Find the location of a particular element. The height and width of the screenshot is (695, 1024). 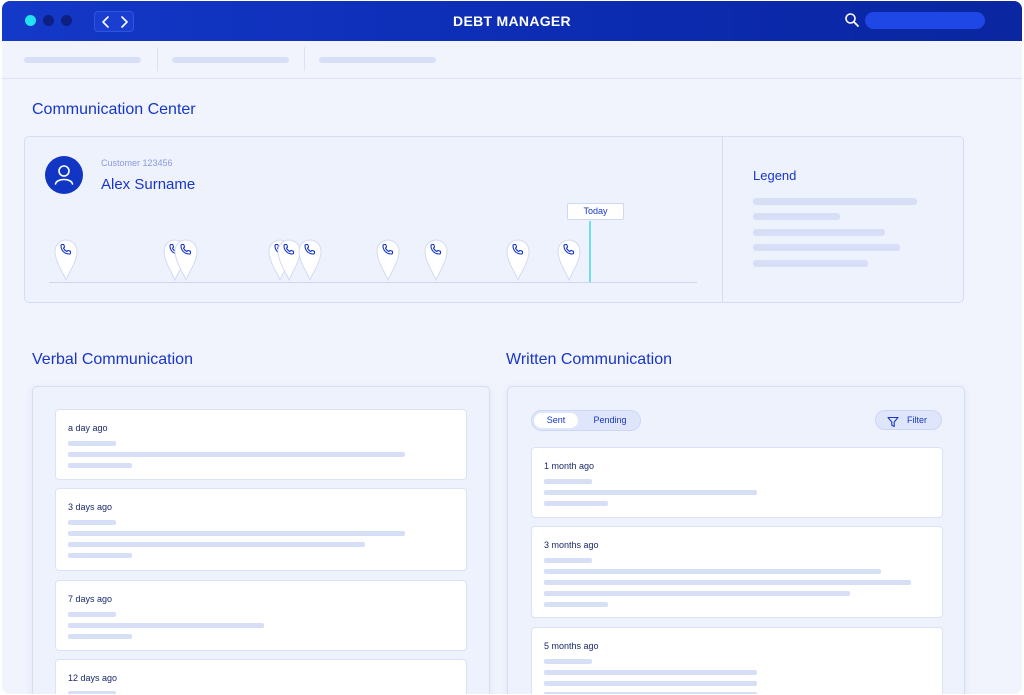

list-item: 3 months ago is located at coordinates (737, 572).